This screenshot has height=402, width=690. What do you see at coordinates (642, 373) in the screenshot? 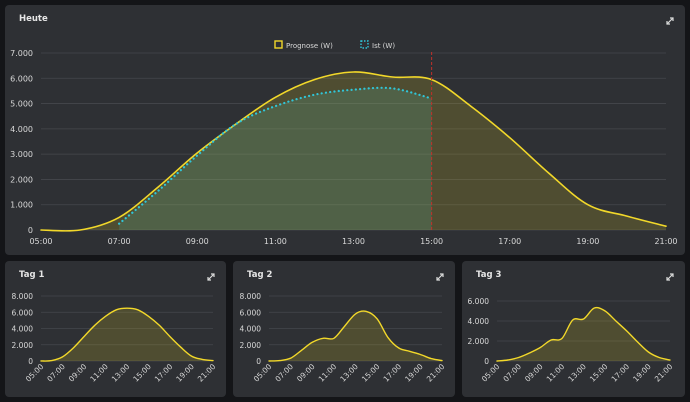
I see `x-tick-label: 19:00` at bounding box center [642, 373].